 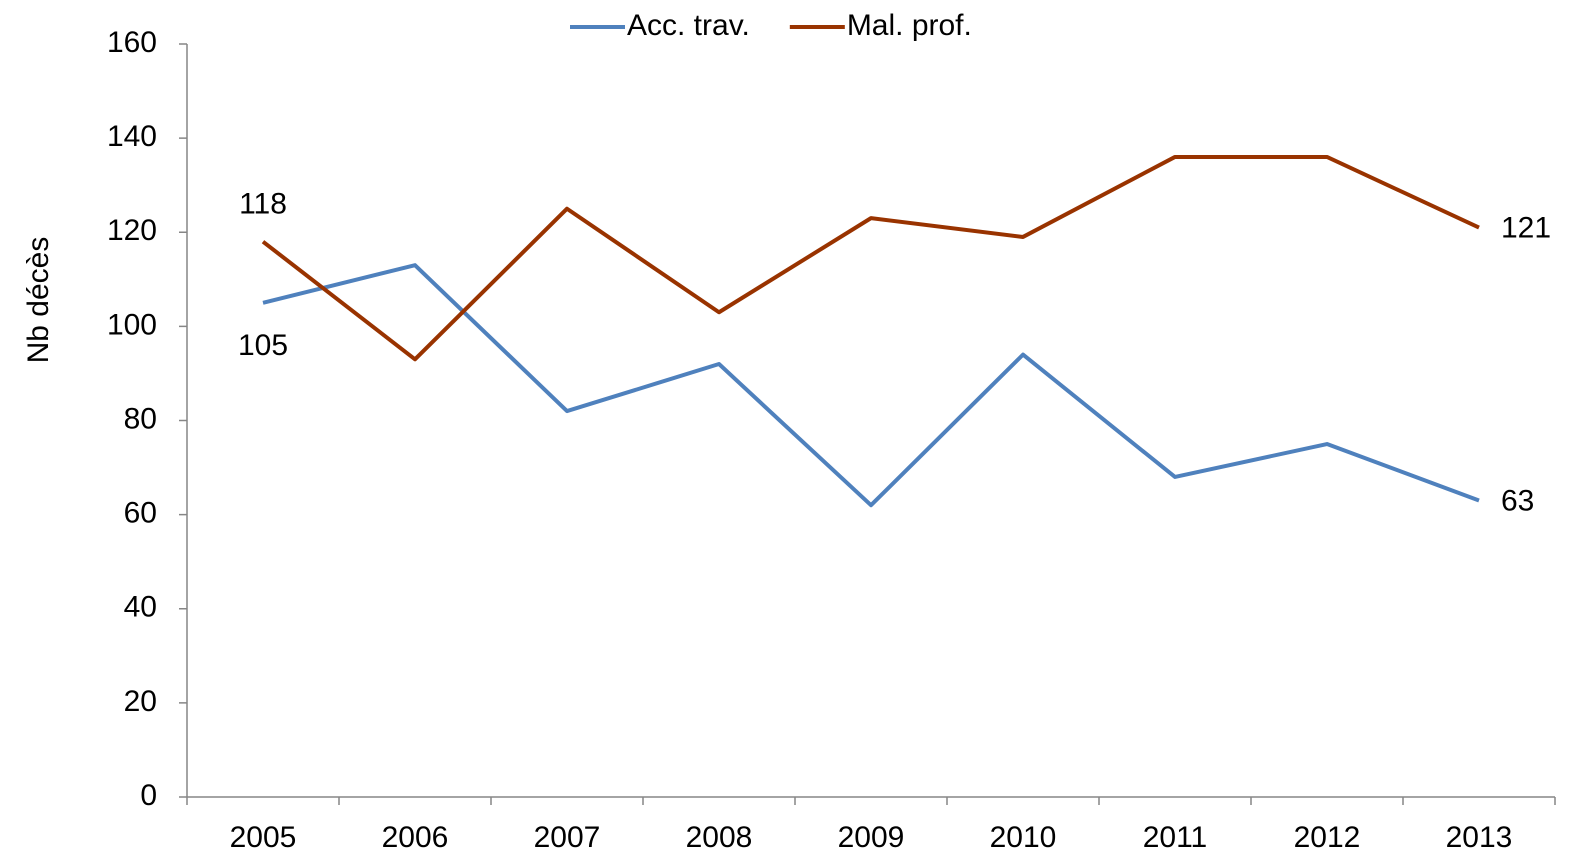 I want to click on y-tick-label: 20, so click(x=140, y=701).